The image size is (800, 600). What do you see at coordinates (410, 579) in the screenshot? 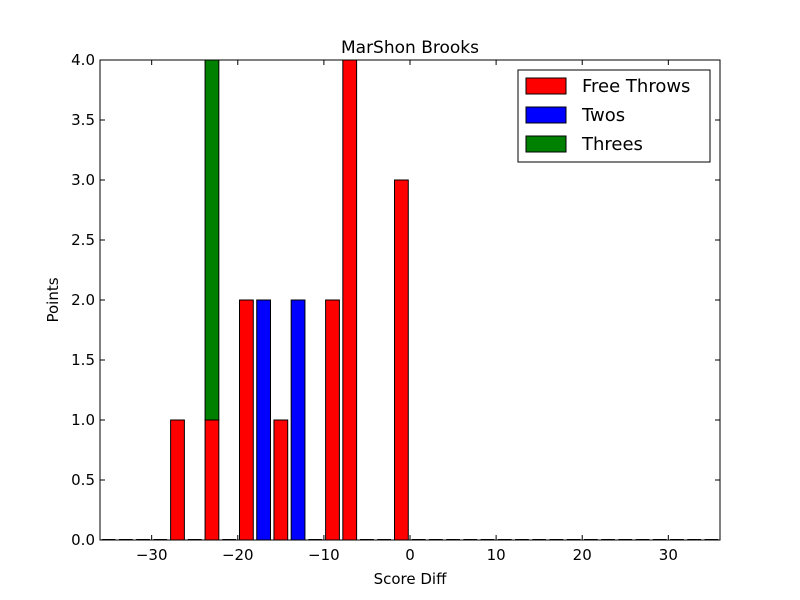
I see `x-axis-label: Score Diff` at bounding box center [410, 579].